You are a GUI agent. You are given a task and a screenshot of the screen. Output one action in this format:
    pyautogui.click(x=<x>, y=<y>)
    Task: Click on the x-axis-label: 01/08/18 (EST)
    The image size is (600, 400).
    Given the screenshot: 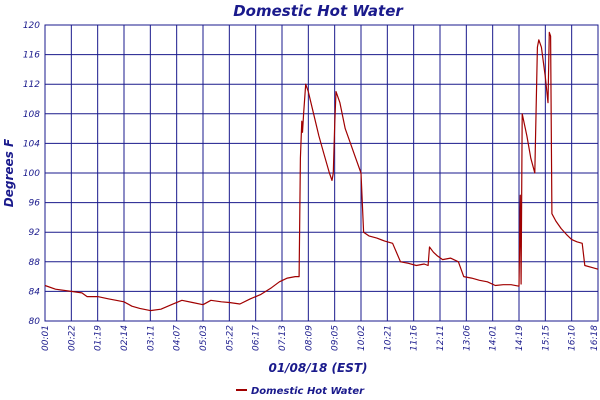 What is the action you would take?
    pyautogui.click(x=317, y=368)
    